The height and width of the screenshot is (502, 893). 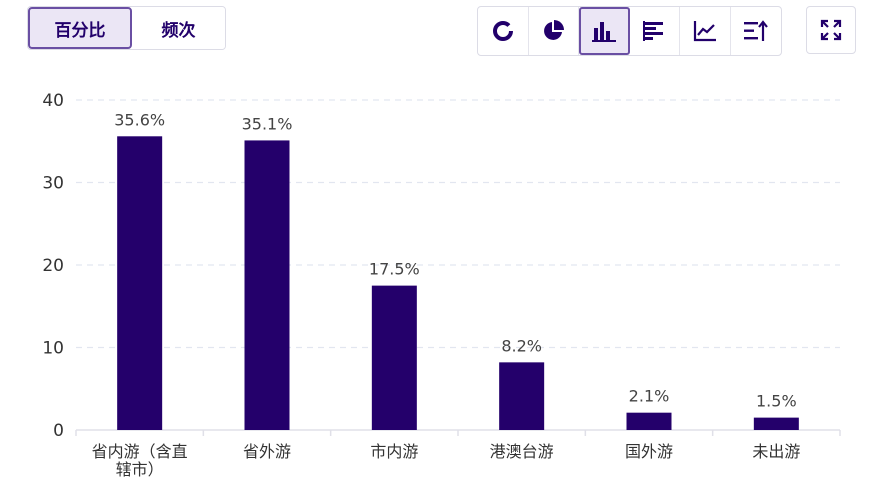 What do you see at coordinates (53, 349) in the screenshot?
I see `y-tick-label: 10` at bounding box center [53, 349].